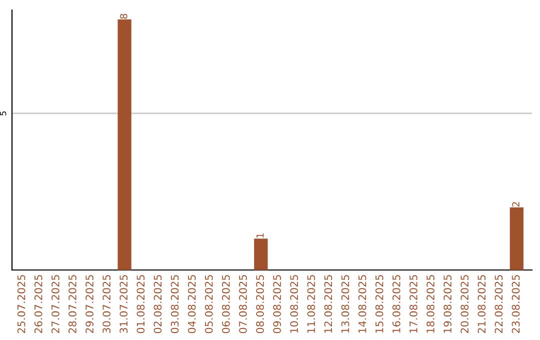 The width and height of the screenshot is (540, 340). Describe the element at coordinates (516, 204) in the screenshot. I see `data-label: 2` at that location.